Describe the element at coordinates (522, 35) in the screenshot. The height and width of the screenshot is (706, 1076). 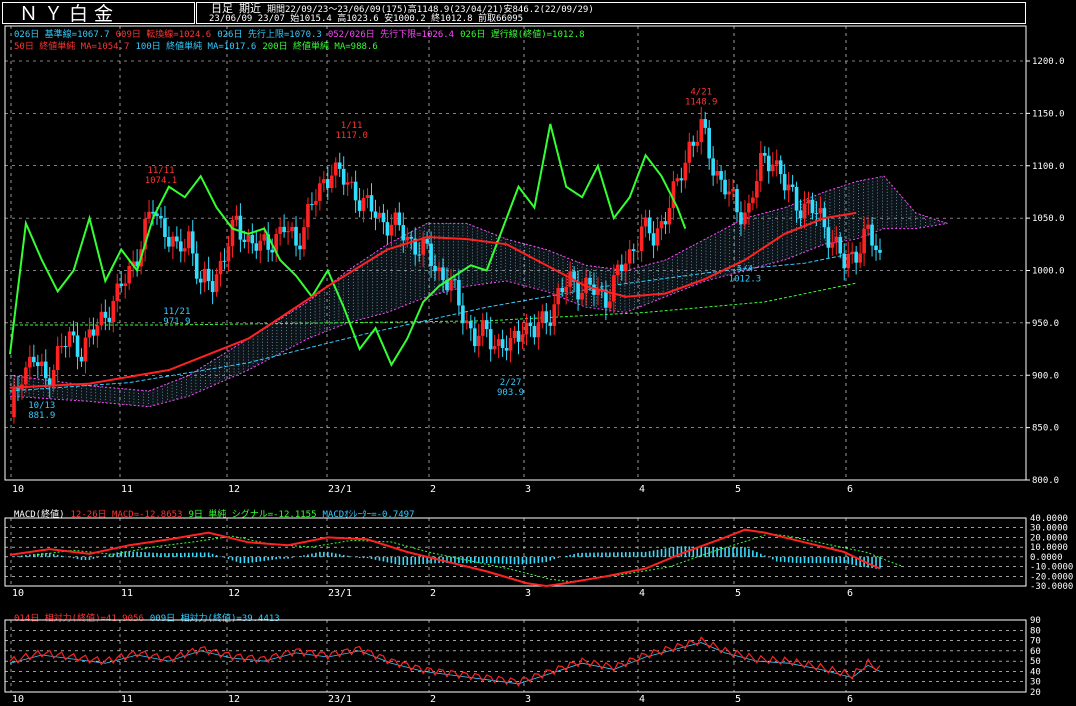
I see `legend-item: 026日 遅行線(終値)=1012.8` at that location.